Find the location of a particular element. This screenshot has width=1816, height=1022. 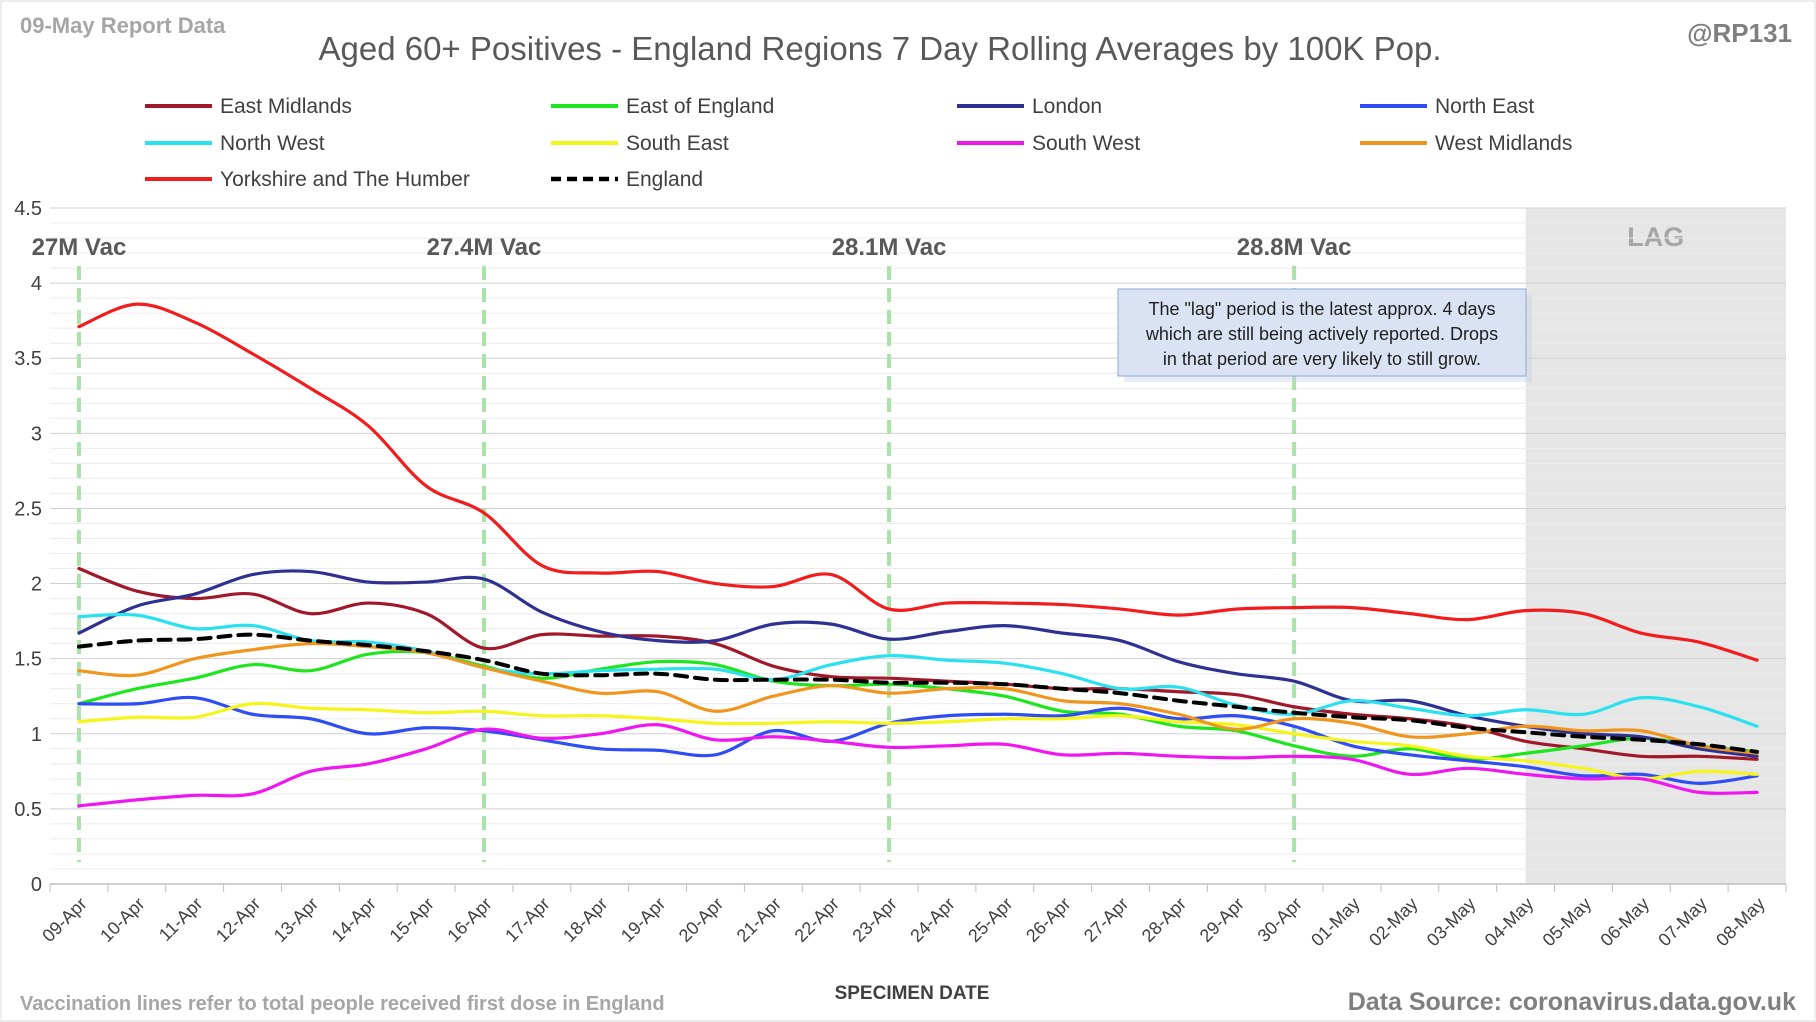

legend-label: North East is located at coordinates (1484, 106).